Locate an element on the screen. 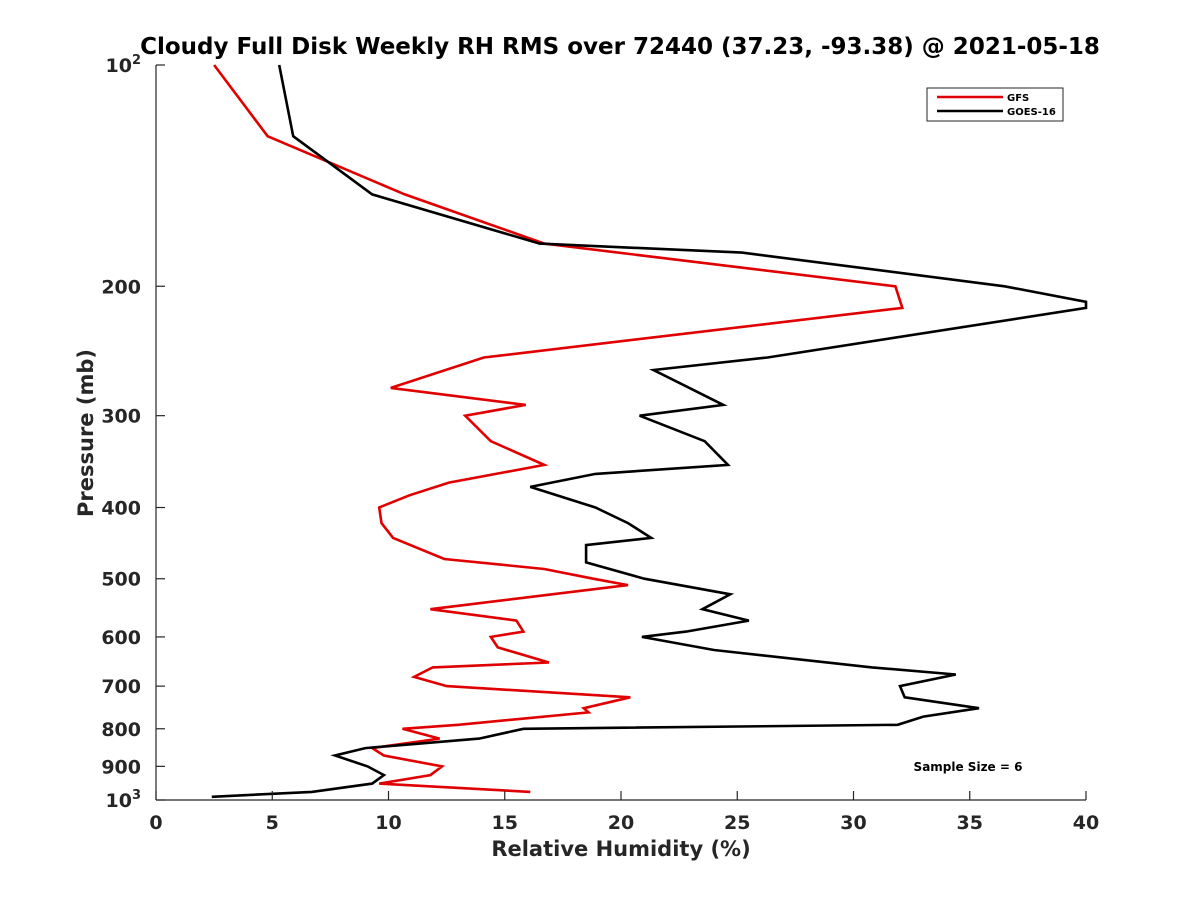 Image resolution: width=1200 pixels, height=900 pixels. y-tick-label: 900 is located at coordinates (121, 767).